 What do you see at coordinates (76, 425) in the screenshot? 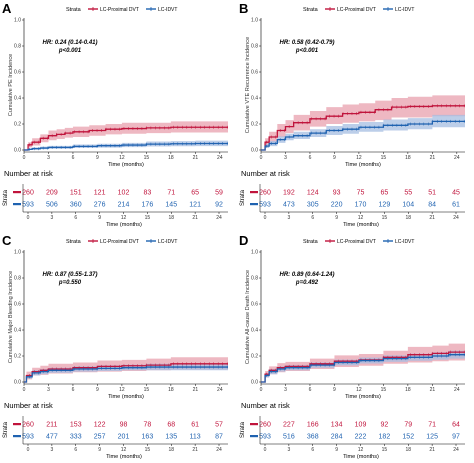
I see `risk-count-proximal: 153` at bounding box center [76, 425].